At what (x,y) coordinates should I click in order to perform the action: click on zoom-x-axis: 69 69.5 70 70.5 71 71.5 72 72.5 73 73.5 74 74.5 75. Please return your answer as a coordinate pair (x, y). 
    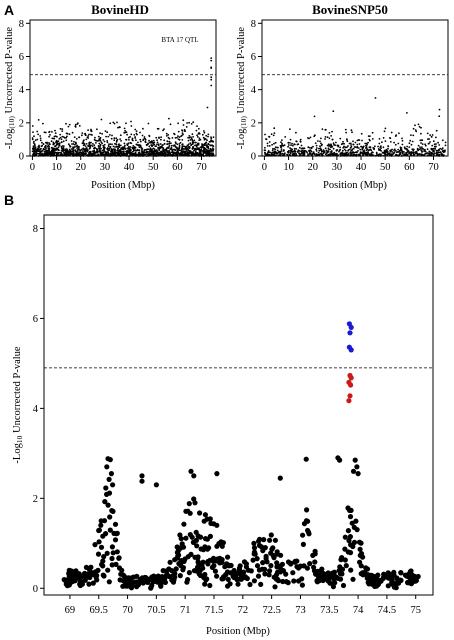
    Looking at the image, I should click on (243, 605).